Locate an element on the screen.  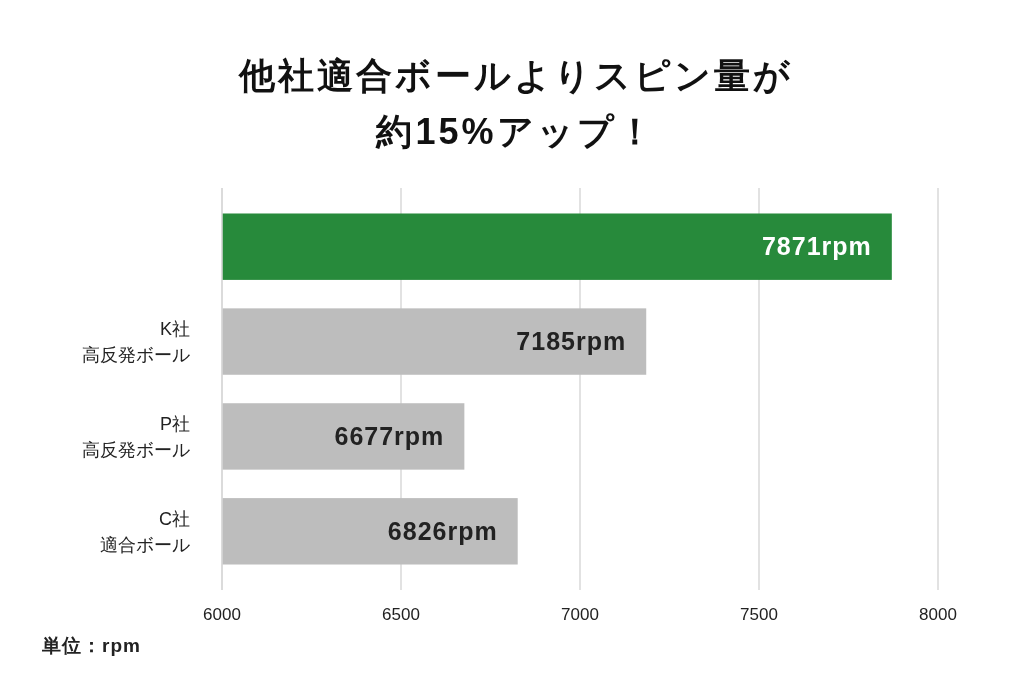
y-tick-label: C社適合ボール is located at coordinates (145, 531).